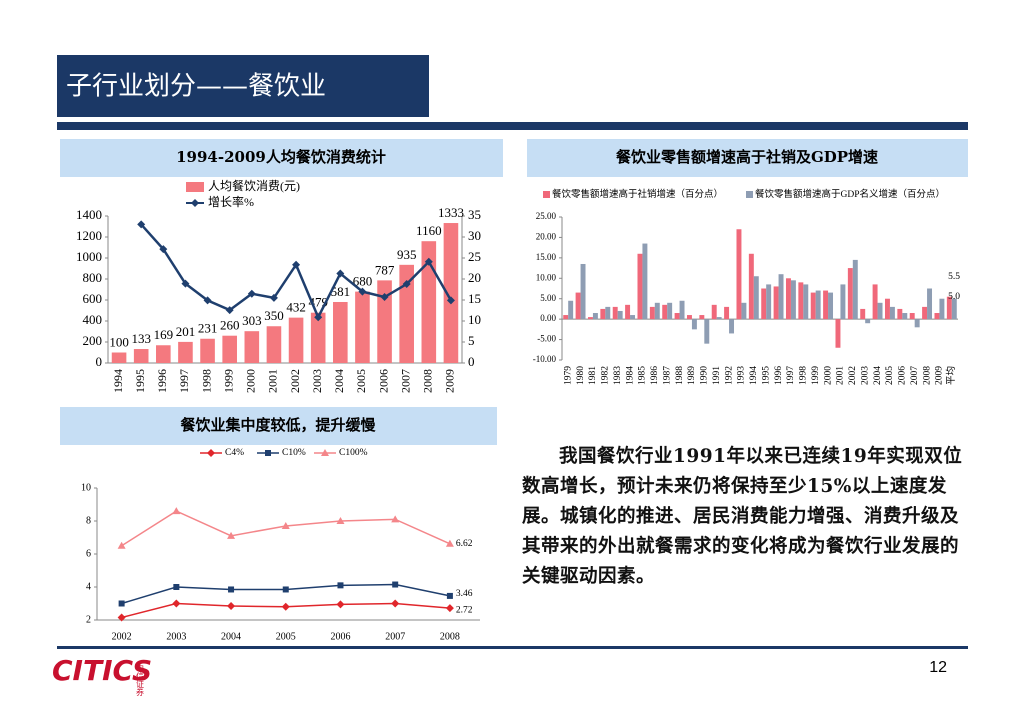 Image resolution: width=1023 pixels, height=725 pixels. What do you see at coordinates (766, 375) in the screenshot?
I see `x-tick-label: 1995` at bounding box center [766, 375].